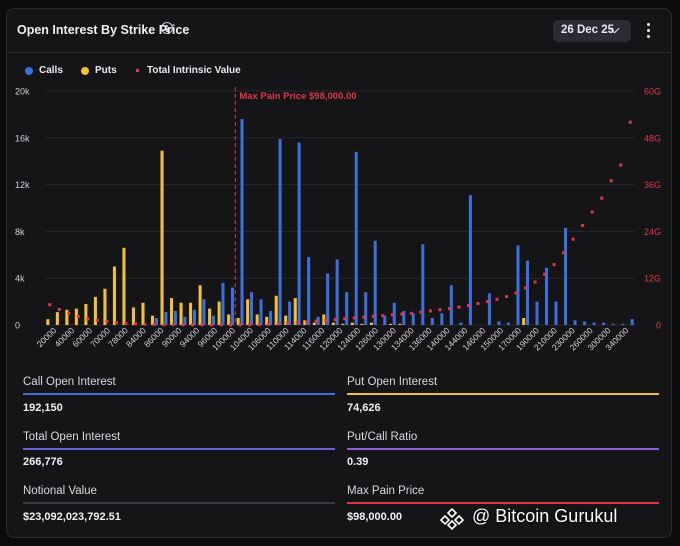 The width and height of the screenshot is (680, 546). Describe the element at coordinates (375, 517) in the screenshot. I see `stat-value-max-pain: $98,000.00` at that location.